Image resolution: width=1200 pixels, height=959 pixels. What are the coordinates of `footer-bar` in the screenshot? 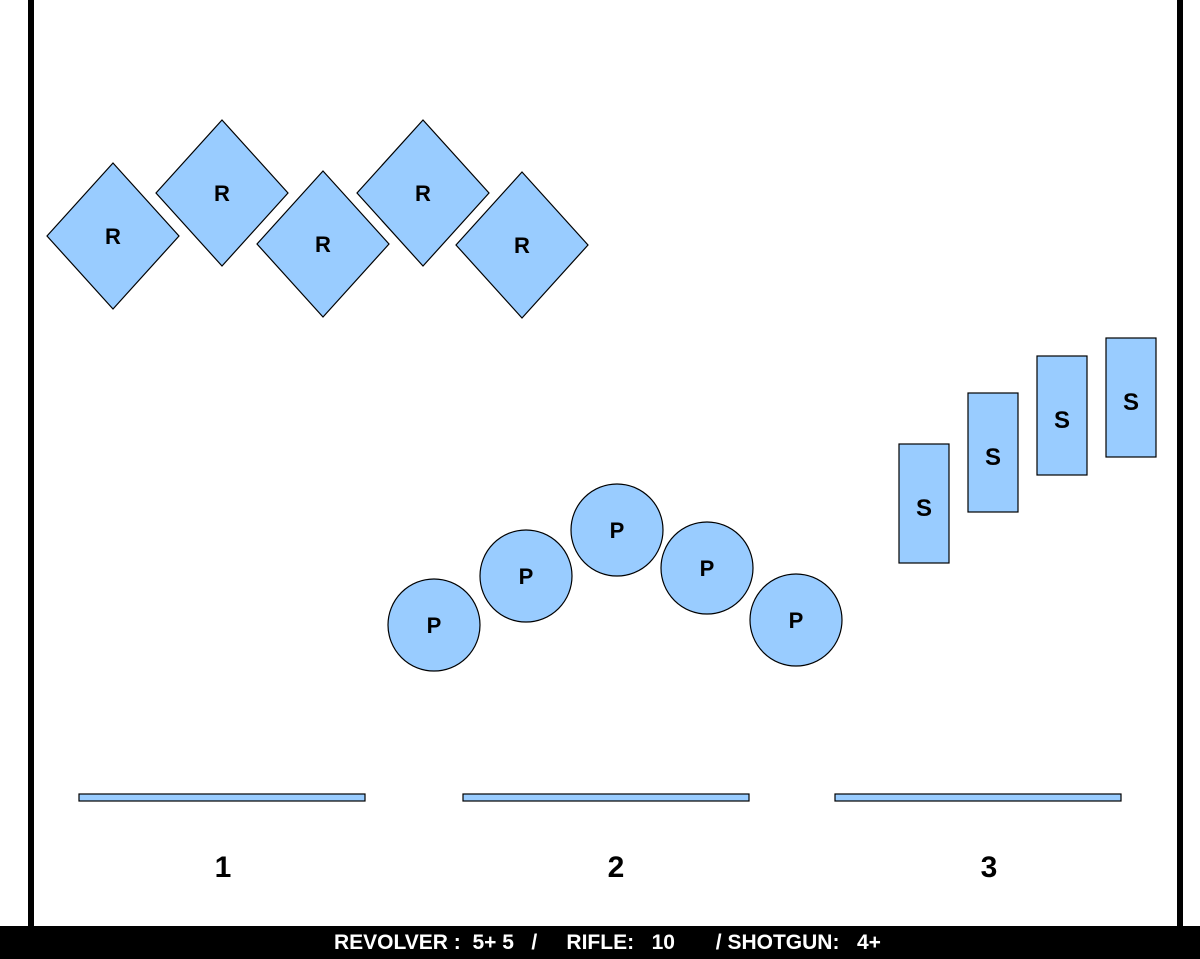 It's located at (600, 942).